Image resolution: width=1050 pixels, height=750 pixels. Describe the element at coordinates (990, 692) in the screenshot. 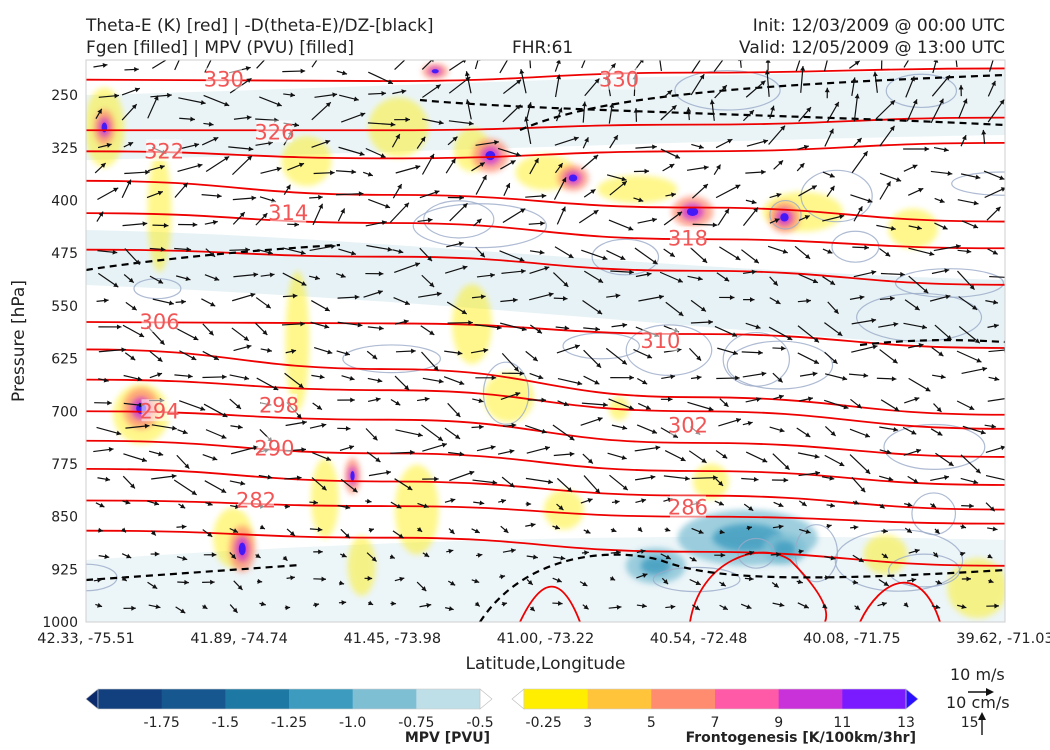

I see `wind-ref-horizontal-arrow-head` at that location.